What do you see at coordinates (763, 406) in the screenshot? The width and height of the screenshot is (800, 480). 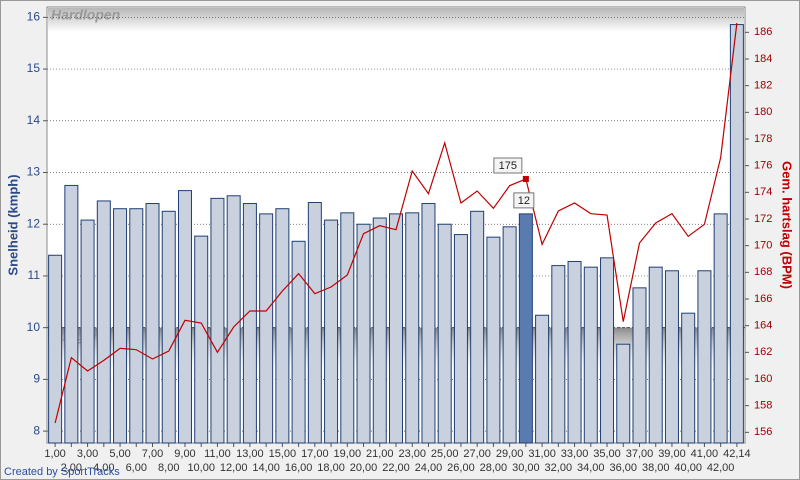 I see `y2-tick-label: 158` at bounding box center [763, 406].